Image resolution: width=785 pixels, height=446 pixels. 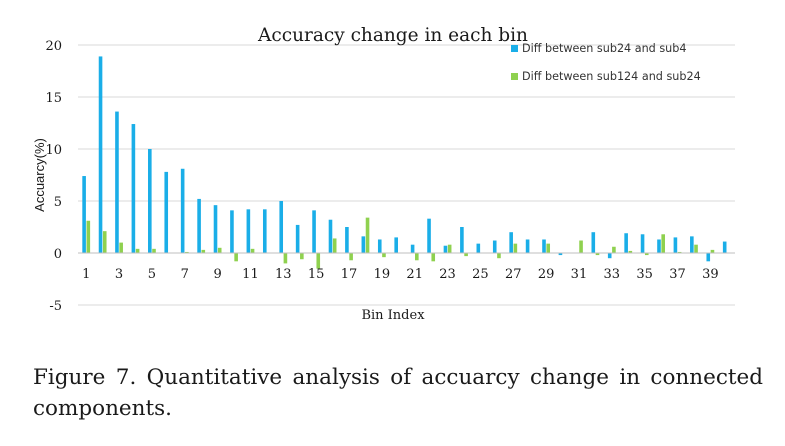 What do you see at coordinates (644, 274) in the screenshot?
I see `x-tick-label: 35` at bounding box center [644, 274].